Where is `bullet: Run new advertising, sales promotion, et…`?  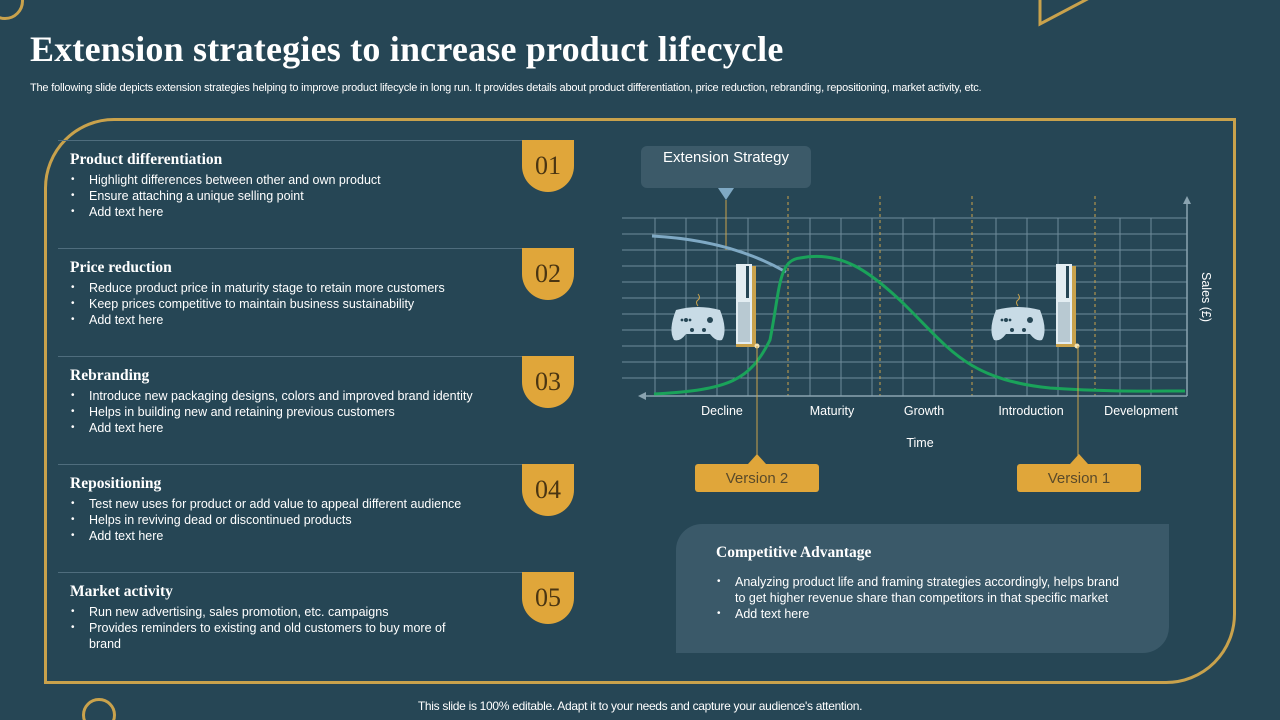
bullet: Run new advertising, sales promotion, et… is located at coordinates (270, 612).